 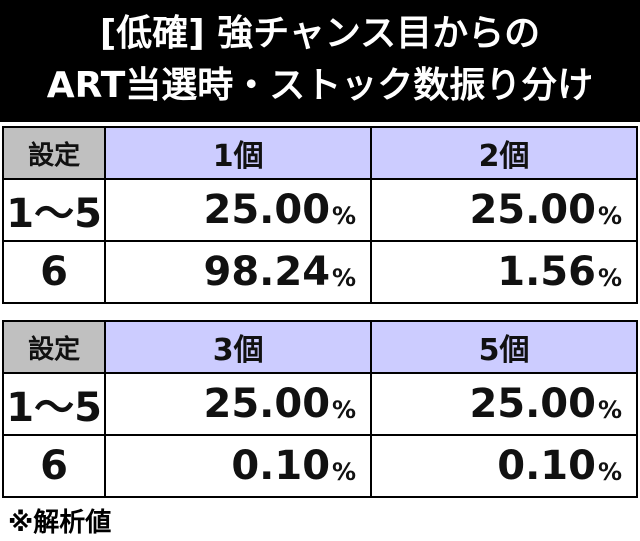 I want to click on table-row: 6 98.24% 1.56%, so click(x=320, y=271).